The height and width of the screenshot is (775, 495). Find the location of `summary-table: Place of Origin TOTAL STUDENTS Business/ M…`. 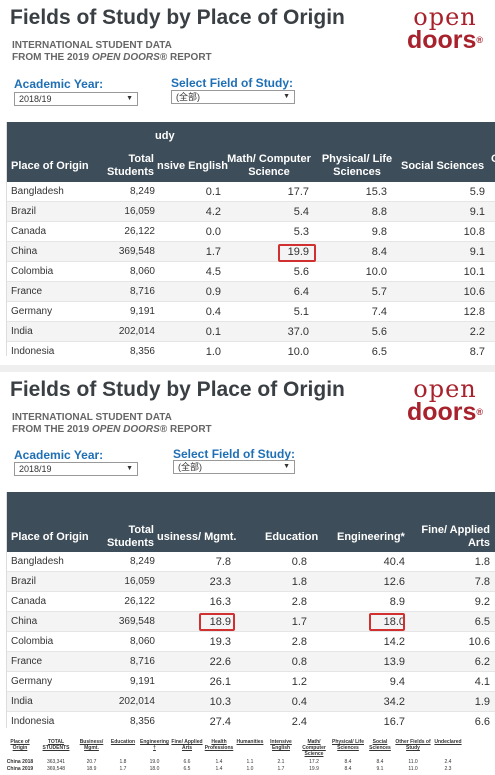

summary-table: Place of Origin TOTAL STUDENTS Business/ M… is located at coordinates (247, 756).